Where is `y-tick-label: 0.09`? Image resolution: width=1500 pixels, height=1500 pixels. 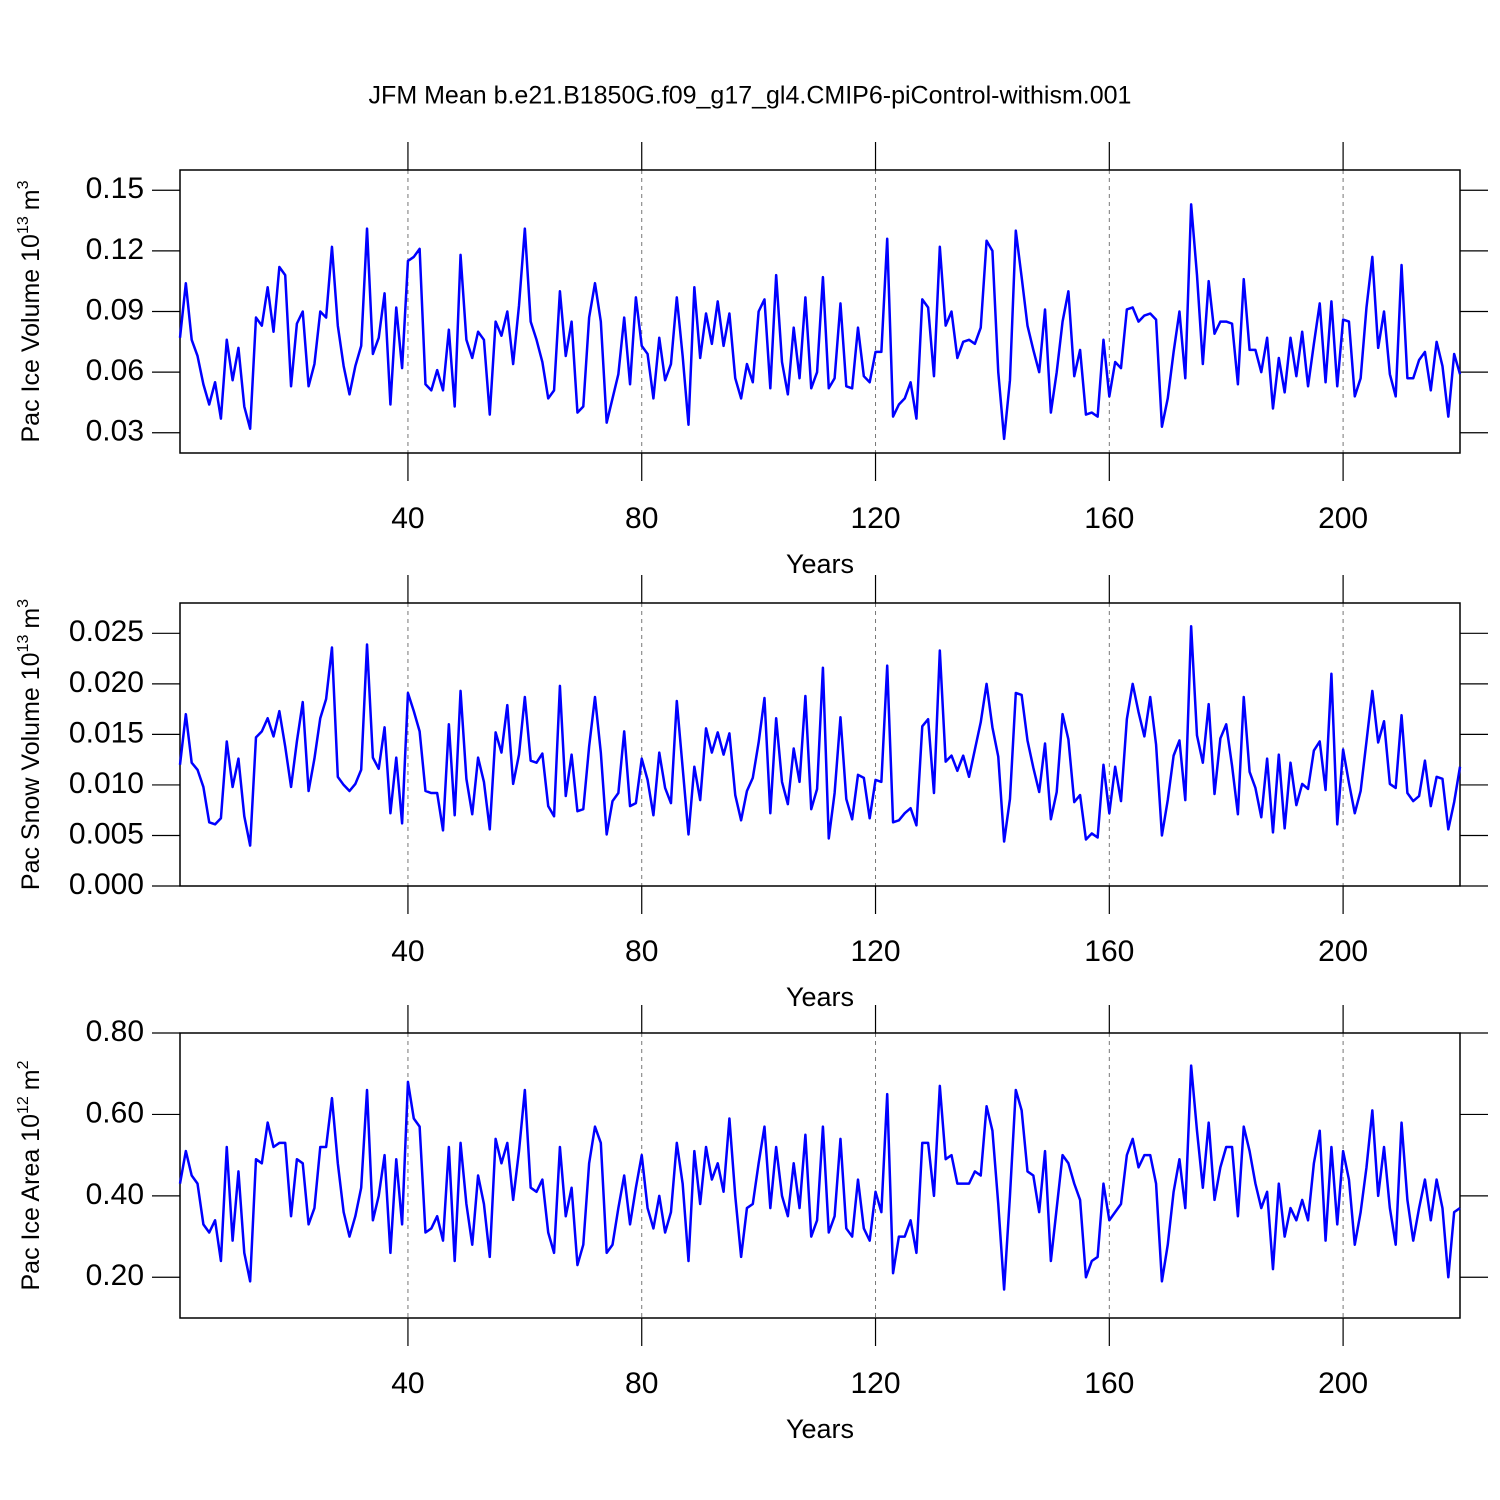
y-tick-label: 0.09 is located at coordinates (115, 309).